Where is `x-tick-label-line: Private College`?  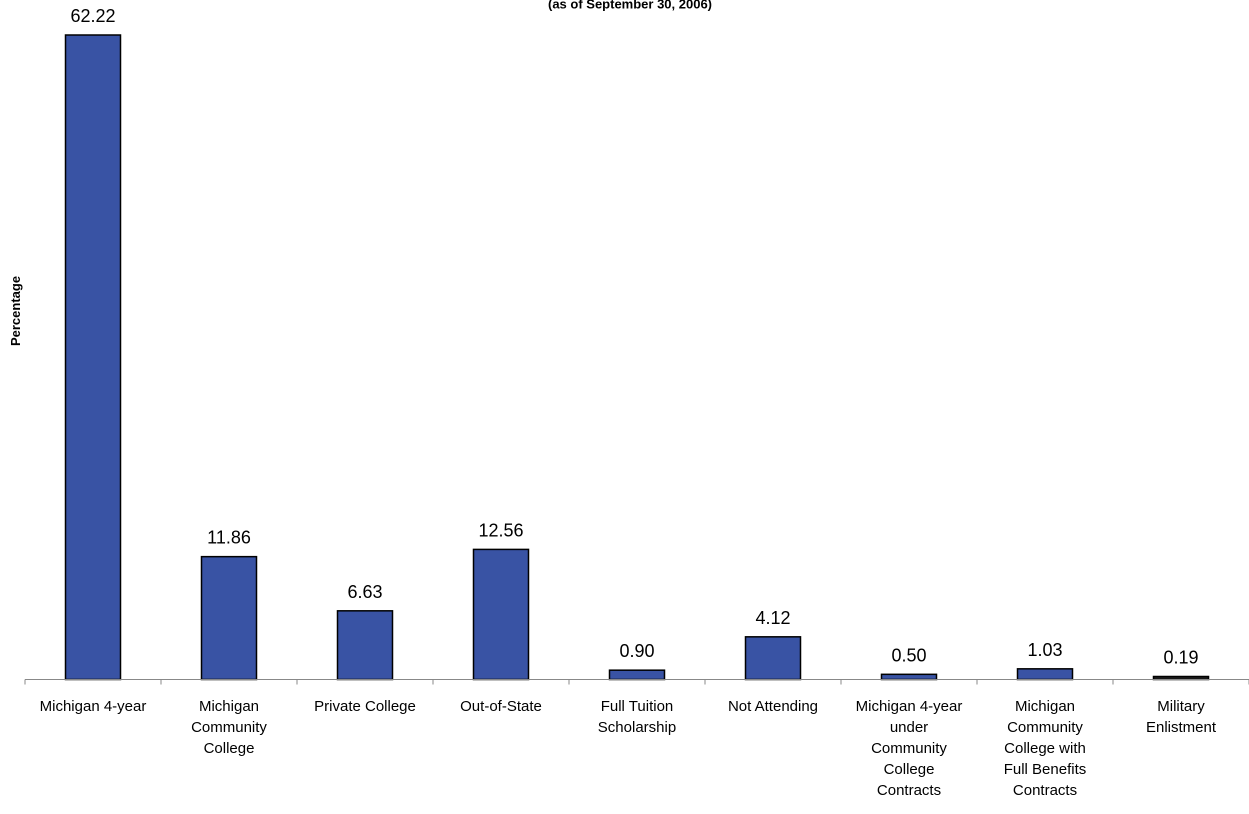 x-tick-label-line: Private College is located at coordinates (365, 706).